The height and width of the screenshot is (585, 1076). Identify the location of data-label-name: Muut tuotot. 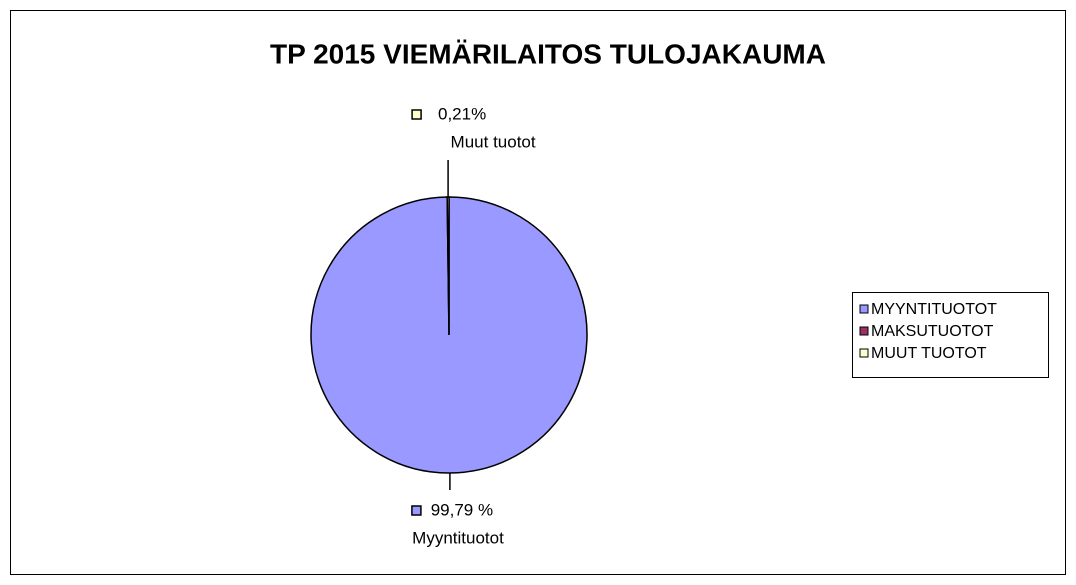
(493, 141).